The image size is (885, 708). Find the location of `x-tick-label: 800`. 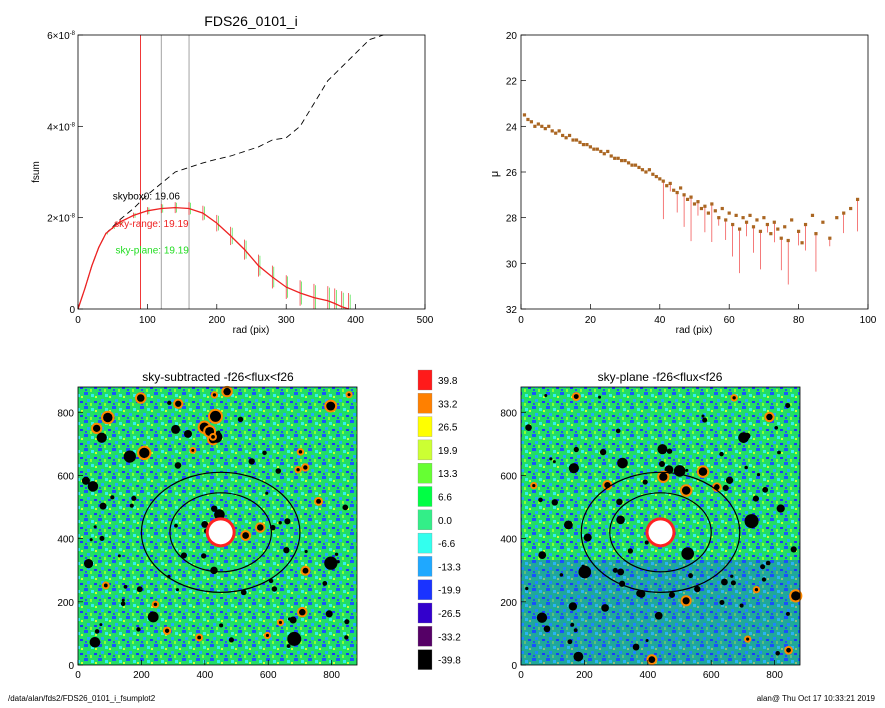

x-tick-label: 800 is located at coordinates (331, 675).